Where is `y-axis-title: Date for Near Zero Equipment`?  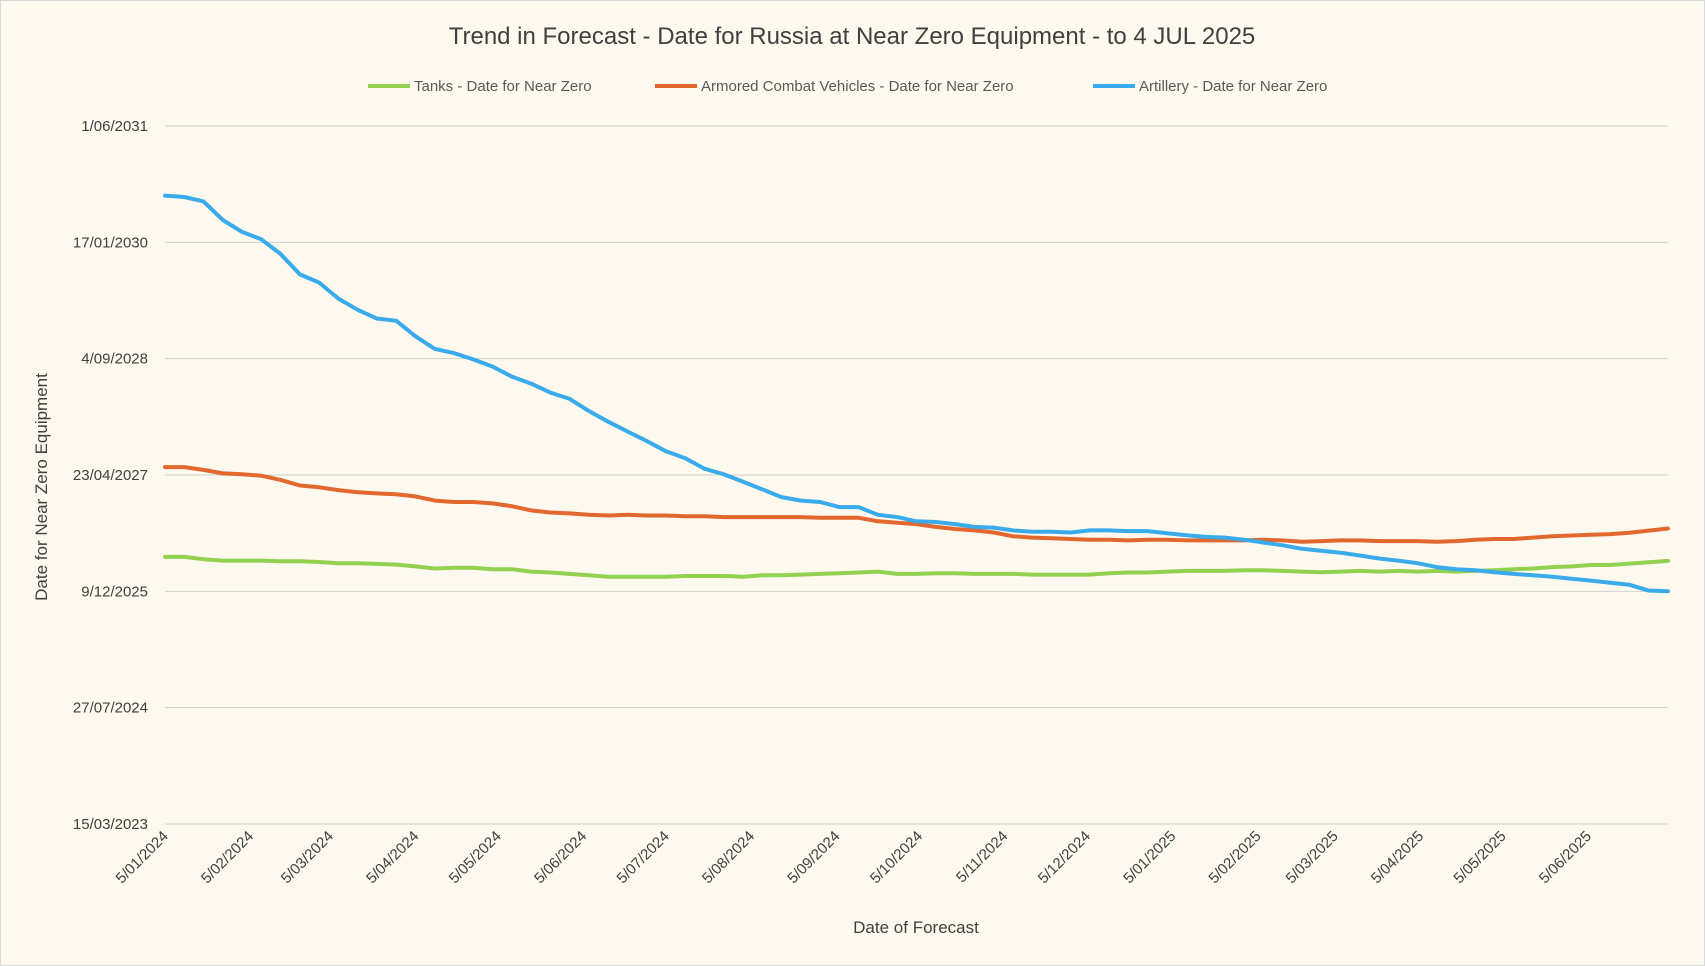 y-axis-title: Date for Near Zero Equipment is located at coordinates (41, 487).